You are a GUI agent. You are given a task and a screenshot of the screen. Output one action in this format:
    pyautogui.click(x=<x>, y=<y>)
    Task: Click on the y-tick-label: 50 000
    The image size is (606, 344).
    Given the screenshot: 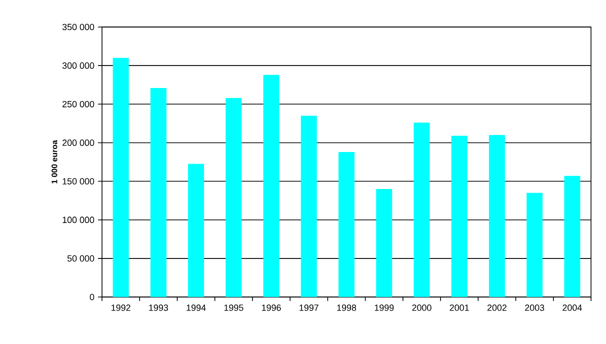 What is the action you would take?
    pyautogui.click(x=80, y=258)
    